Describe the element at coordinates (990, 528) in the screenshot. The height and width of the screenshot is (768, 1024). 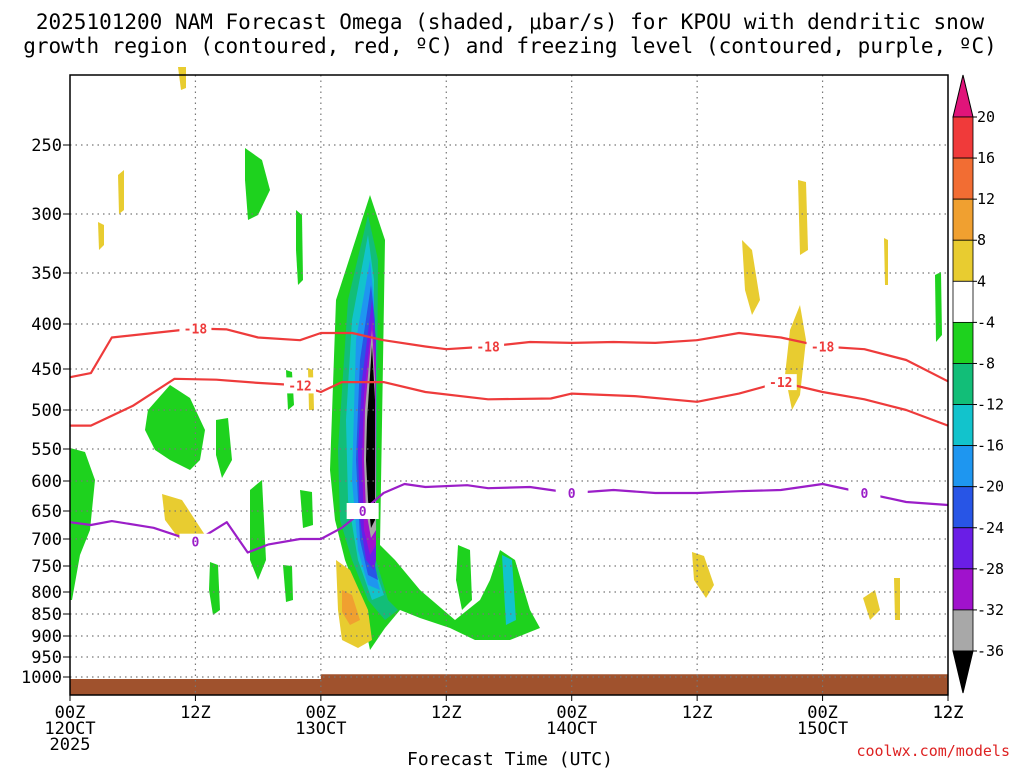
I see `colorbar-label: -24` at that location.